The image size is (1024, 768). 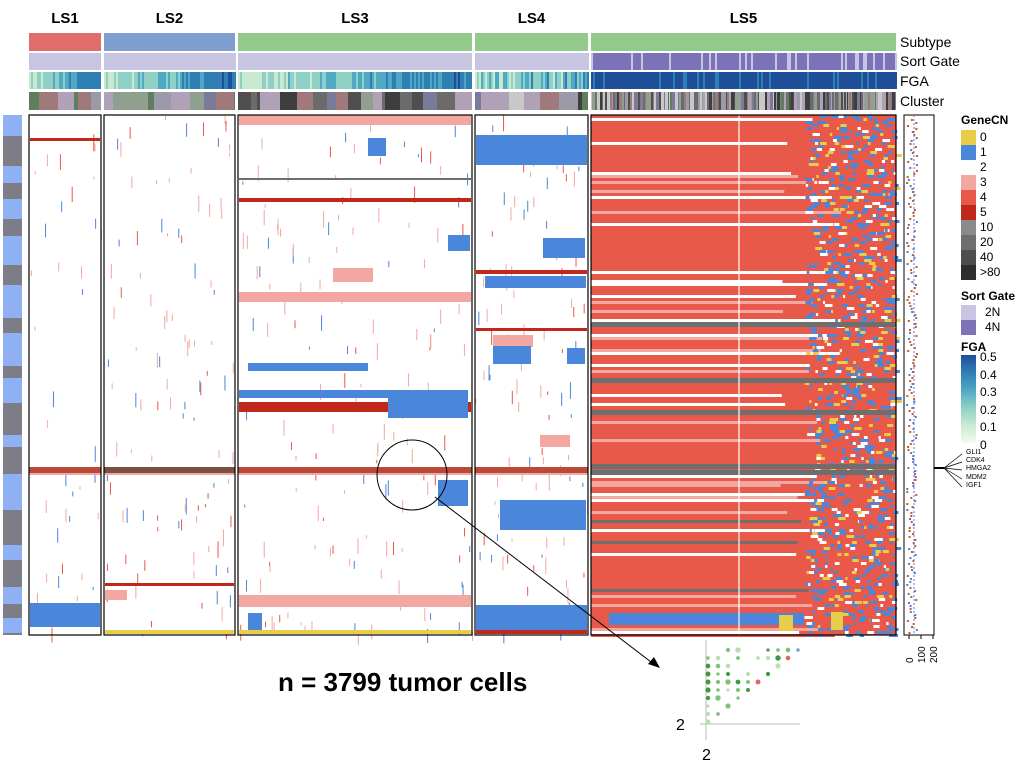 I want to click on side-profile-panel: 0 100 200, so click(x=921, y=388).